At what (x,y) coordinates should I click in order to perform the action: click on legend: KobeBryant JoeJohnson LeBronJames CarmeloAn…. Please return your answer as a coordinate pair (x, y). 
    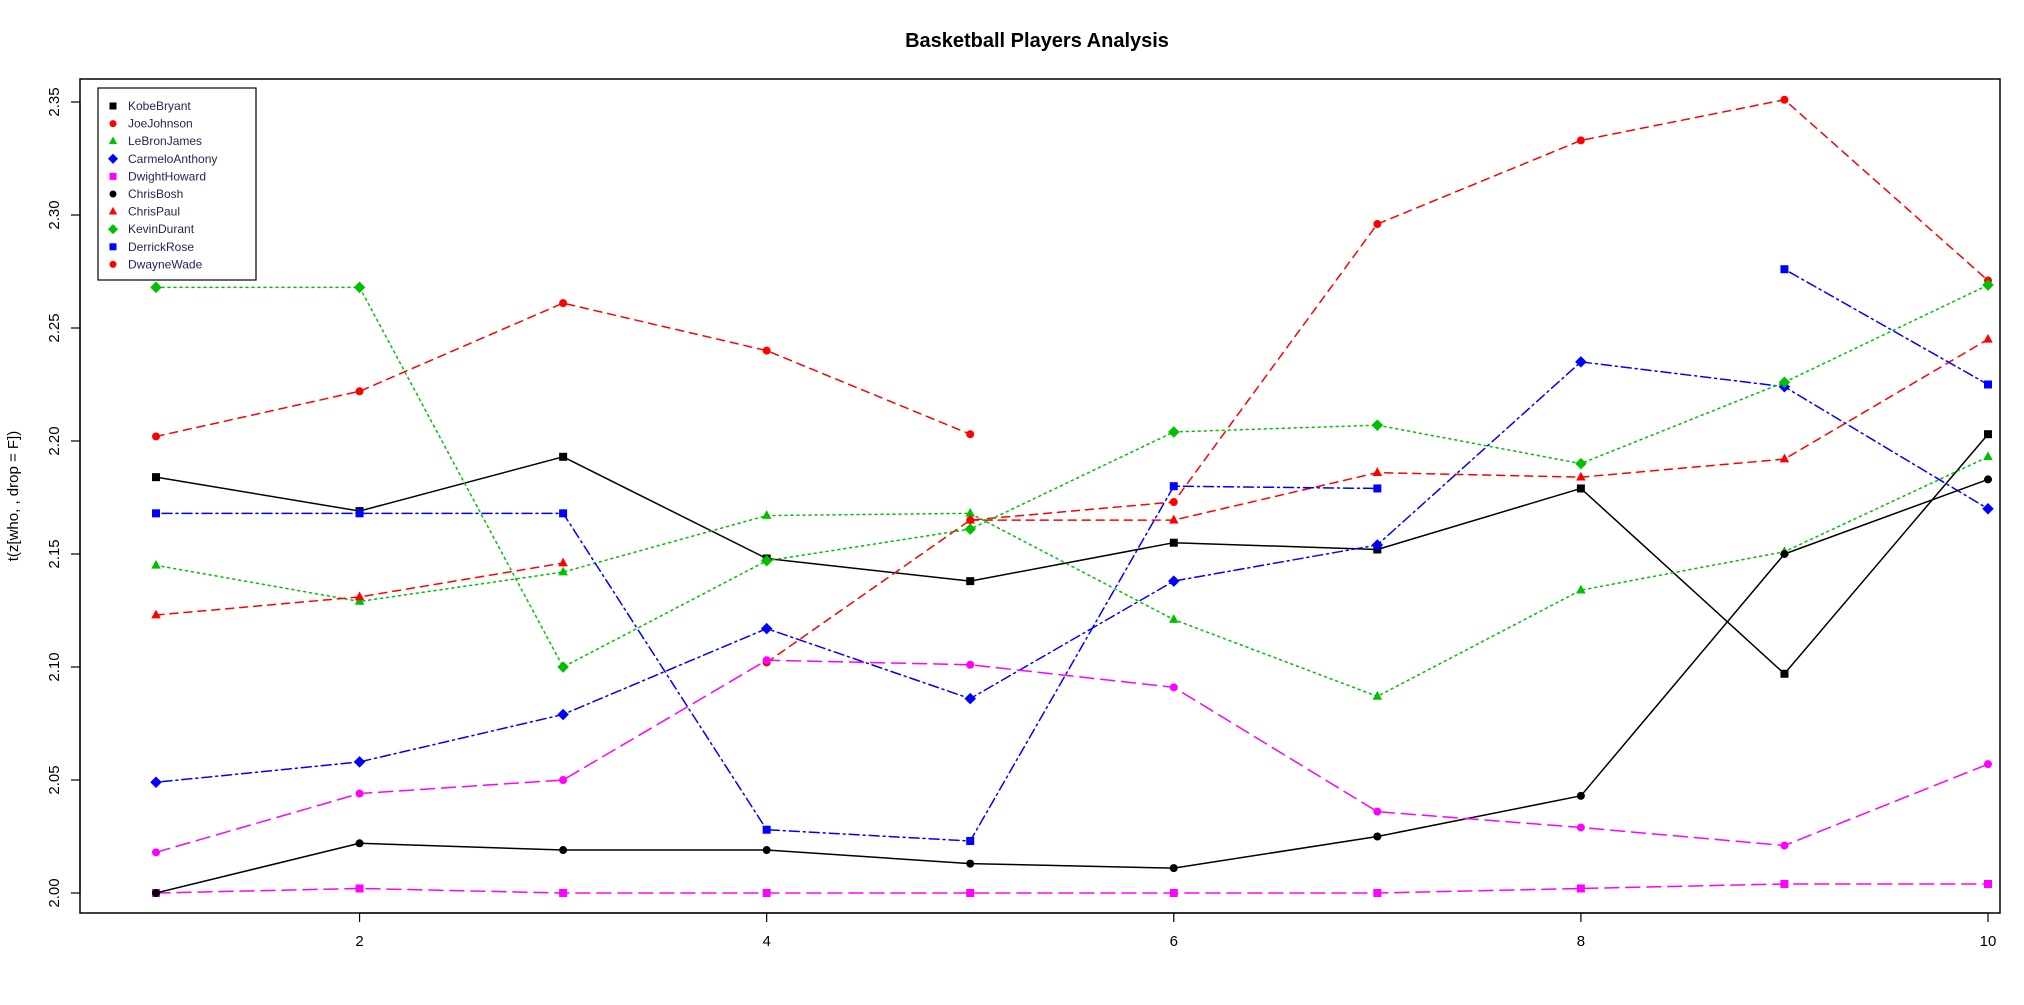
    Looking at the image, I should click on (177, 184).